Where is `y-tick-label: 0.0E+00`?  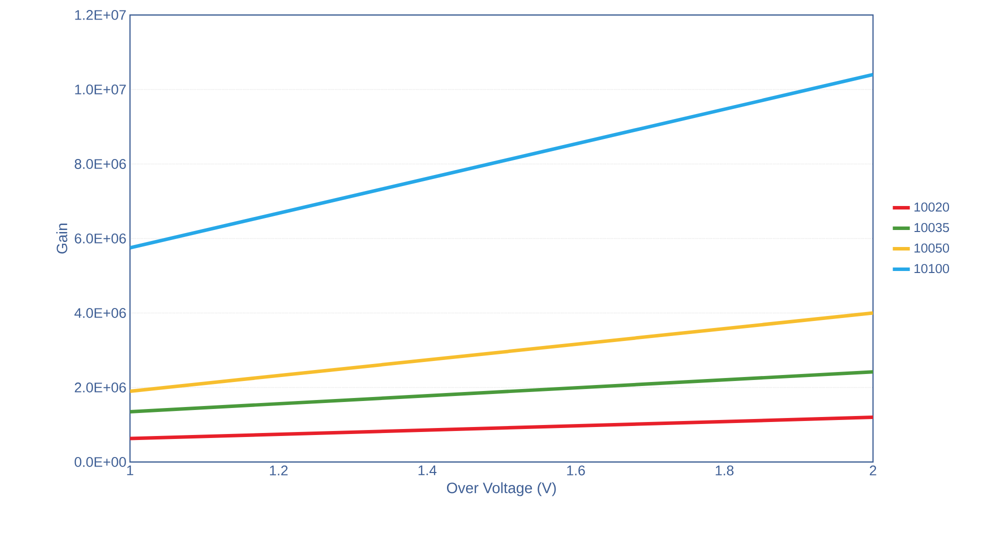 y-tick-label: 0.0E+00 is located at coordinates (100, 462).